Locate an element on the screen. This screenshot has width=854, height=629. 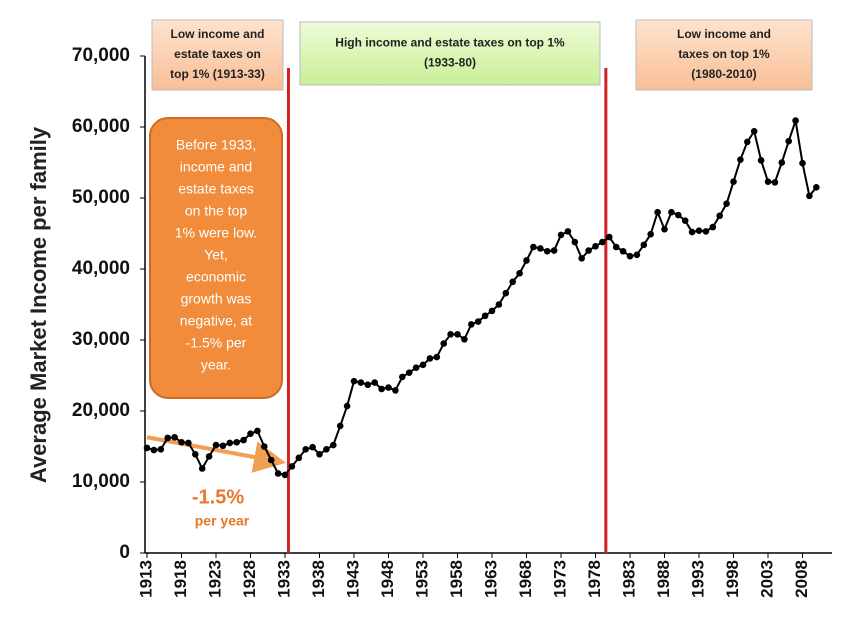
x-tick-label: 1923 is located at coordinates (214, 579).